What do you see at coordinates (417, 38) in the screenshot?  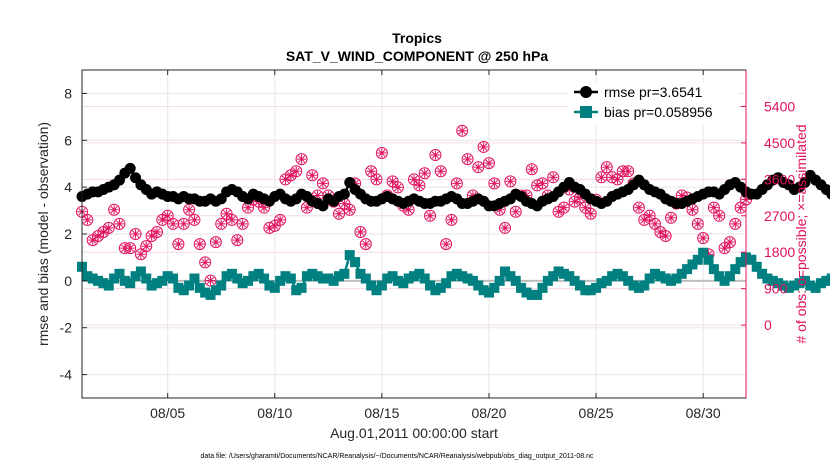 I see `chart-title: Tropics` at bounding box center [417, 38].